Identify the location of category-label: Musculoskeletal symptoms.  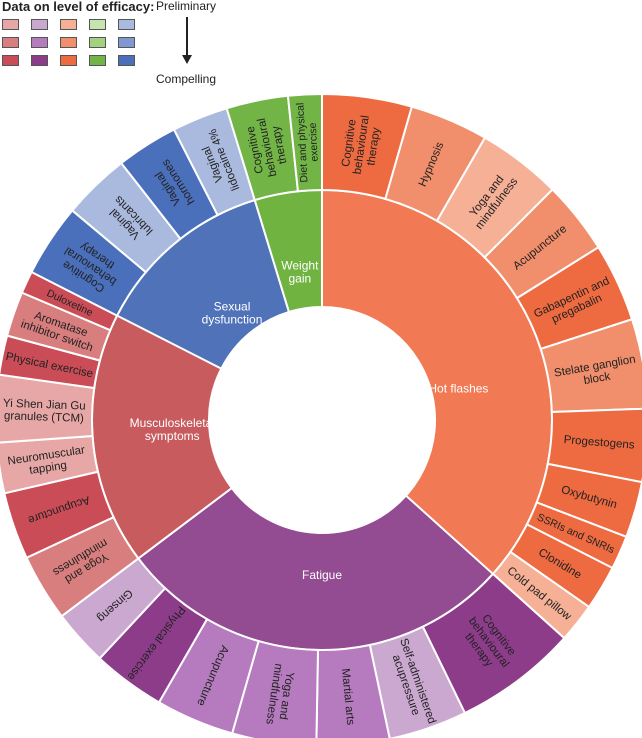
(172, 429).